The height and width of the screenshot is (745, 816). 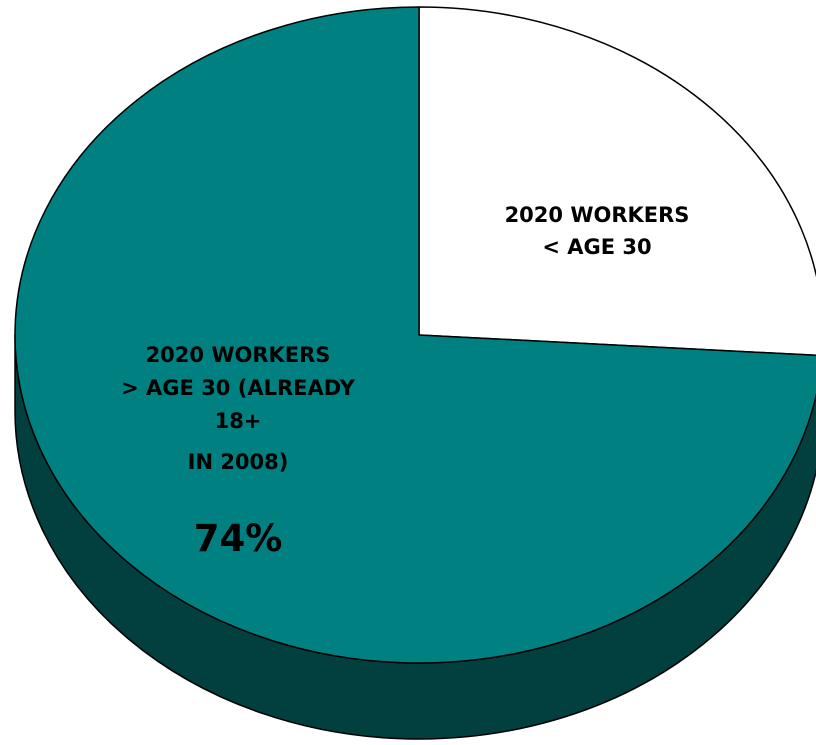 I want to click on slice-label-older-line-4: IN 2008), so click(x=238, y=462).